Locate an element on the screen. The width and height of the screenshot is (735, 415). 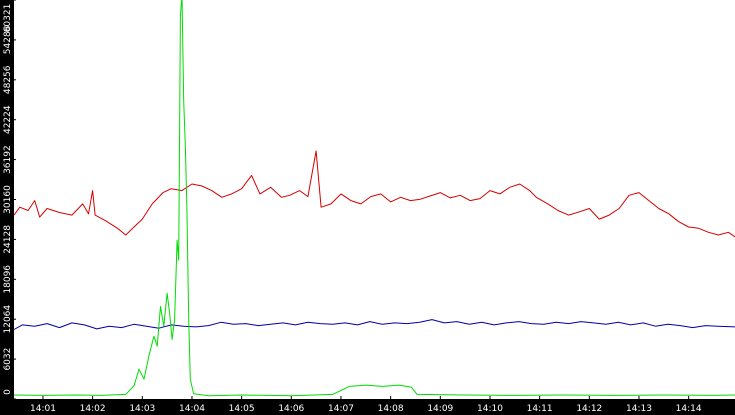
x-tick-label: 14:07 is located at coordinates (341, 409).